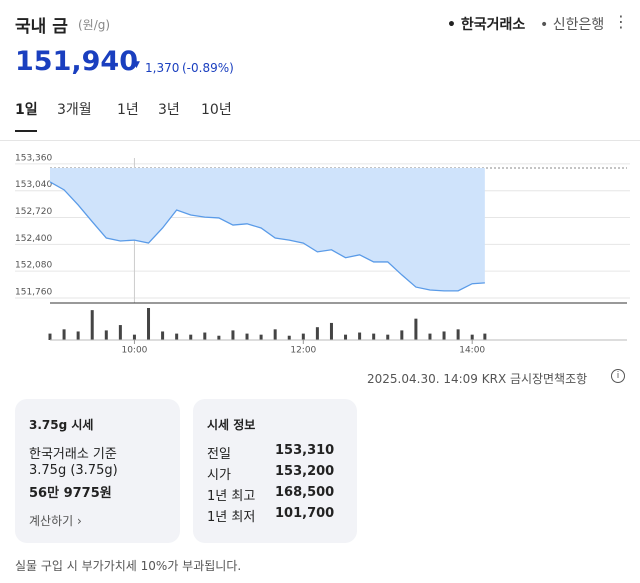 This screenshot has width=640, height=583. What do you see at coordinates (94, 25) in the screenshot?
I see `unit: (원/g)` at bounding box center [94, 25].